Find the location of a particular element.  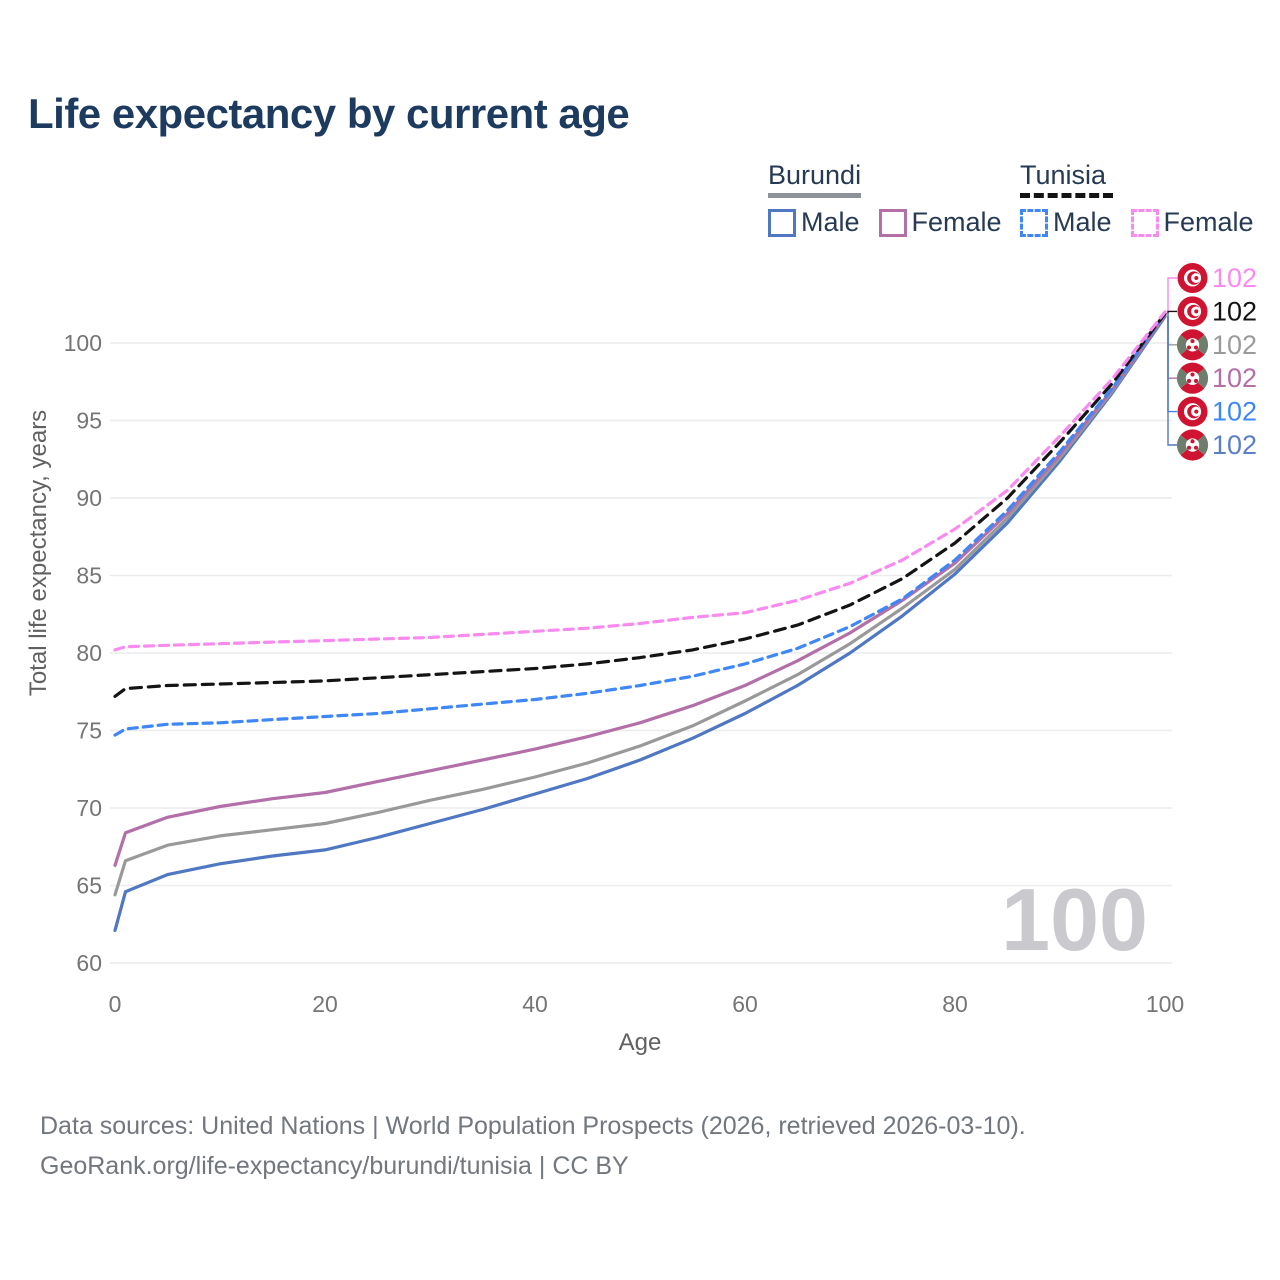

x-tick-100: 100 is located at coordinates (1165, 1004).